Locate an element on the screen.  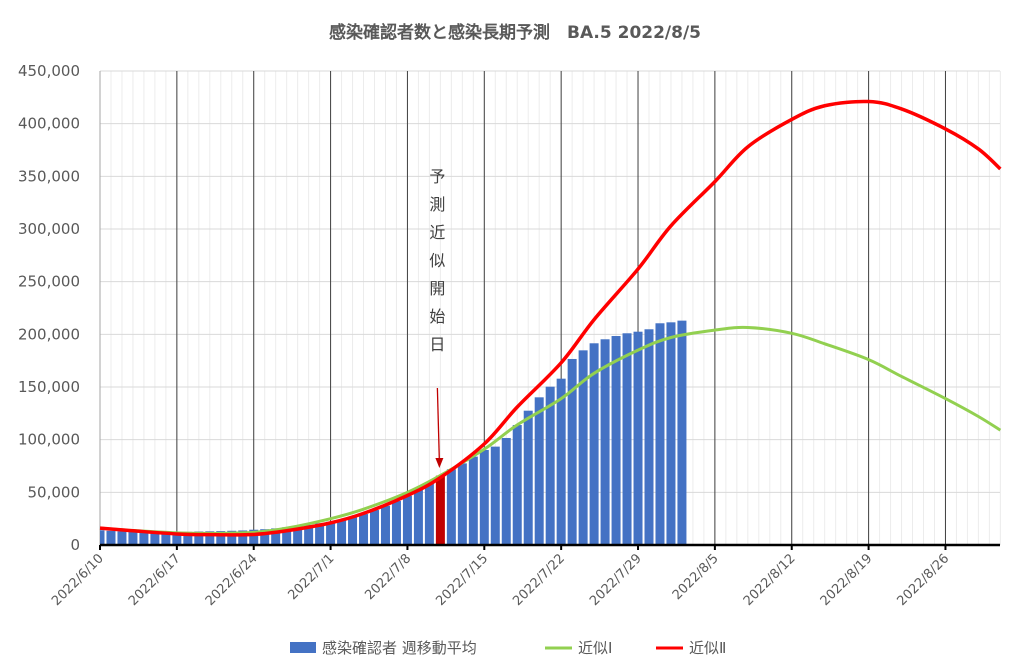
x-tick-label: 2022/6/17 is located at coordinates (155, 580).